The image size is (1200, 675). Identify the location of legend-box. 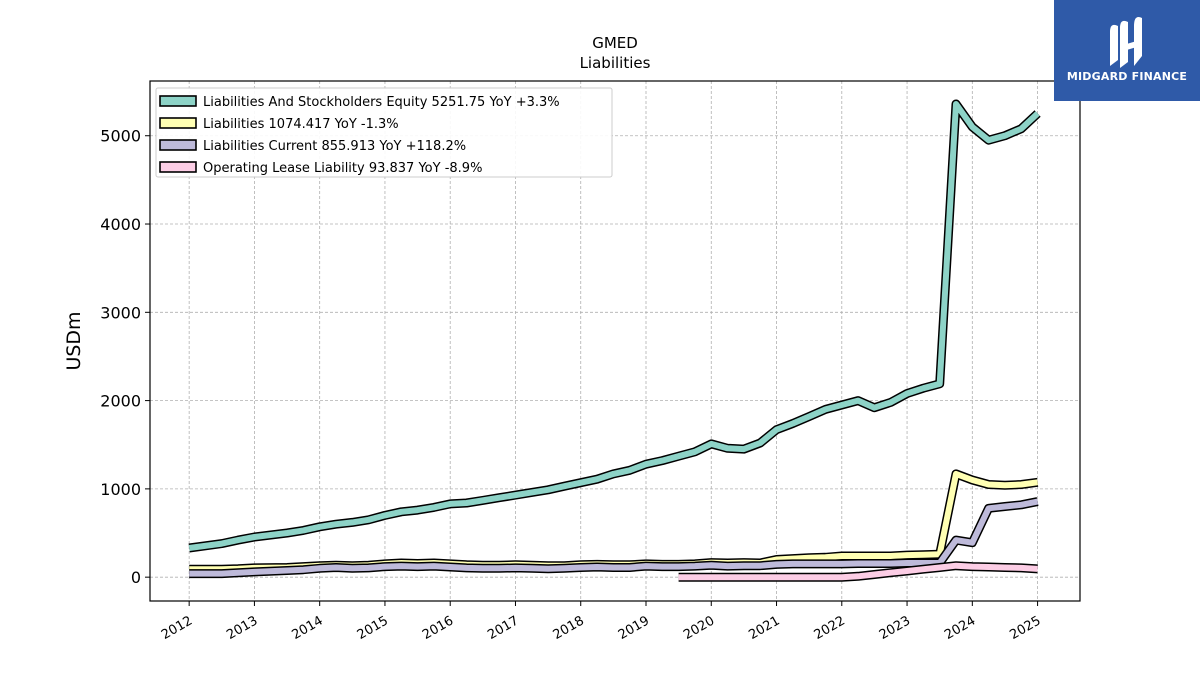
(384, 132).